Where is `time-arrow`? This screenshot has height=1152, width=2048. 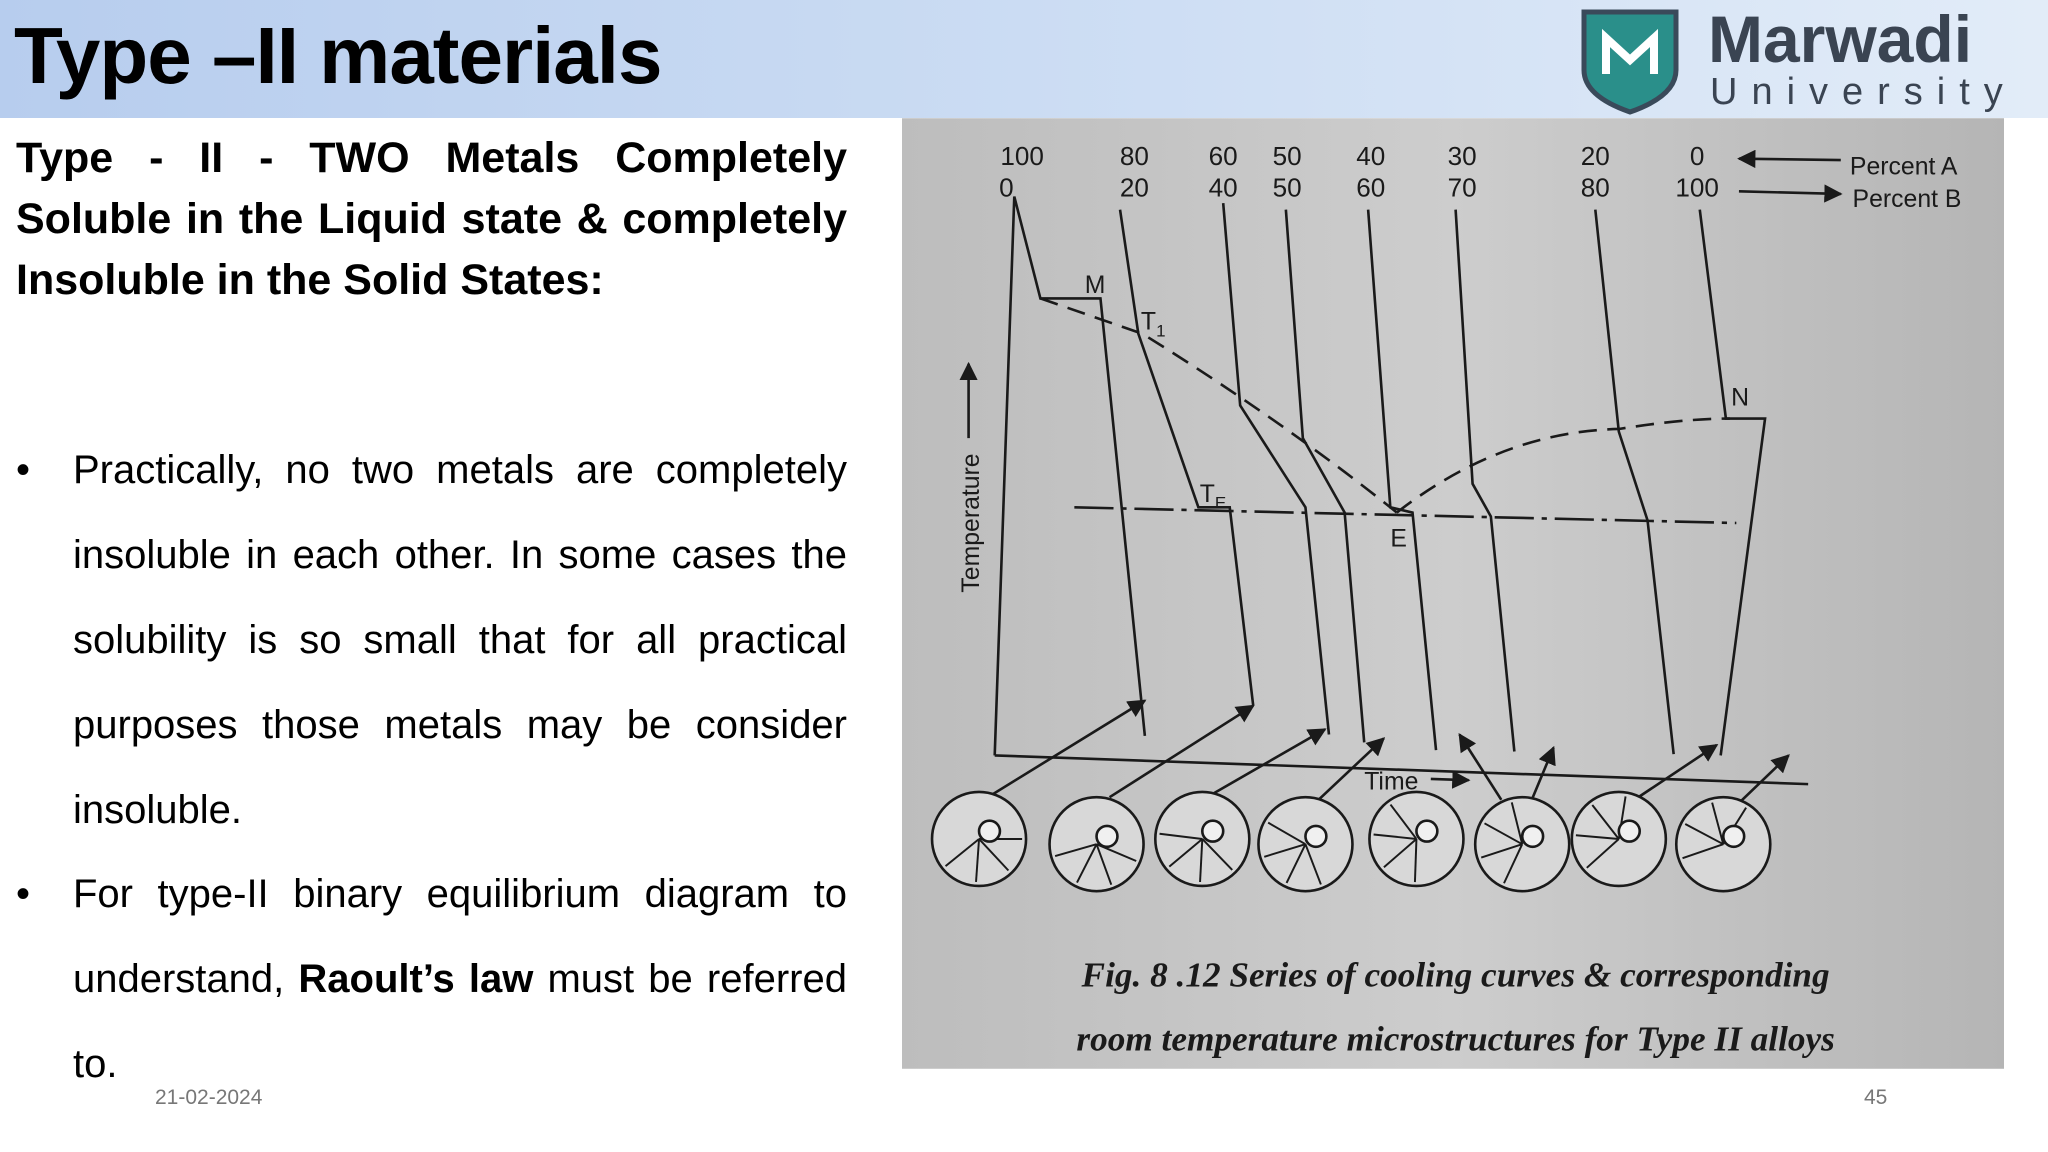 time-arrow is located at coordinates (1450, 779).